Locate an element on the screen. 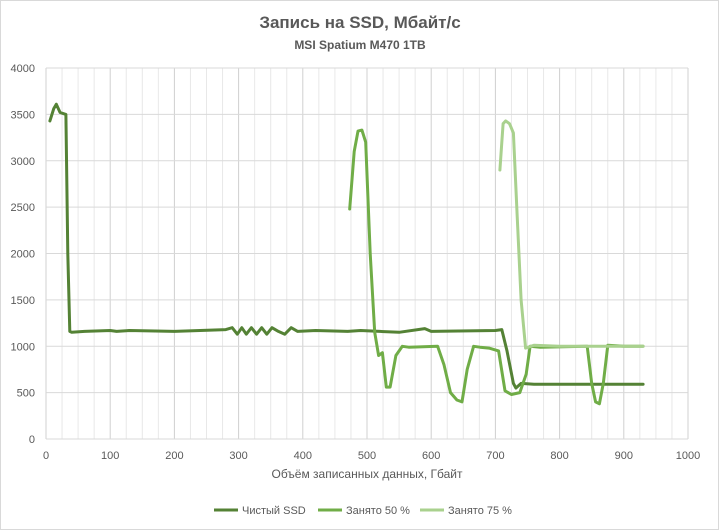 This screenshot has width=719, height=530. y-tick-label: 1000 is located at coordinates (23, 347).